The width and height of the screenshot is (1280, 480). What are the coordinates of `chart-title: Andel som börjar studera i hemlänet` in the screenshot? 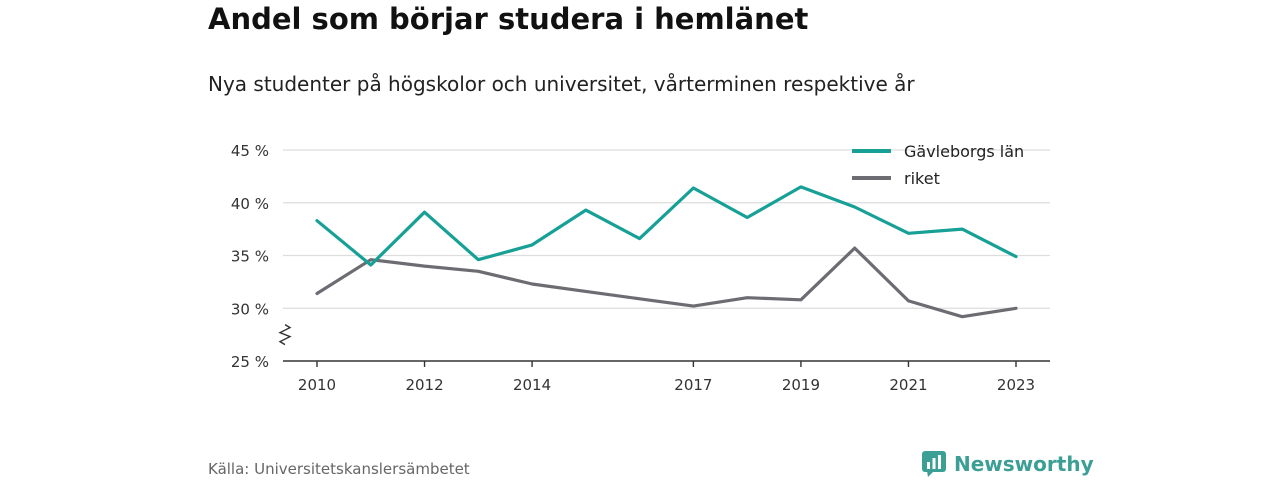 It's located at (508, 19).